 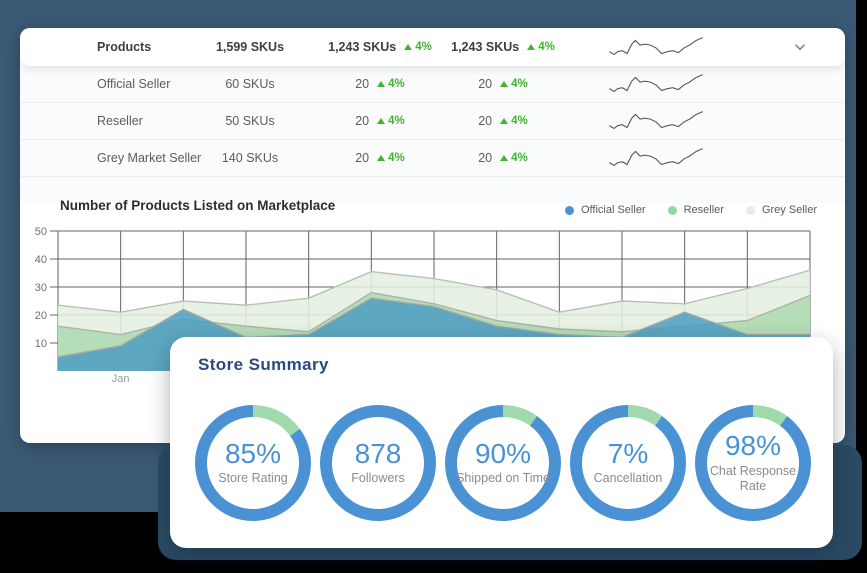 I want to click on donut-followers: 878 Followers, so click(x=378, y=463).